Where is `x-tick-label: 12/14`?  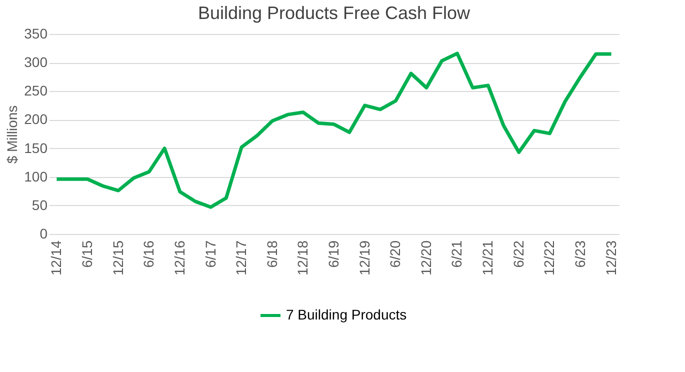
x-tick-label: 12/14 is located at coordinates (56, 258).